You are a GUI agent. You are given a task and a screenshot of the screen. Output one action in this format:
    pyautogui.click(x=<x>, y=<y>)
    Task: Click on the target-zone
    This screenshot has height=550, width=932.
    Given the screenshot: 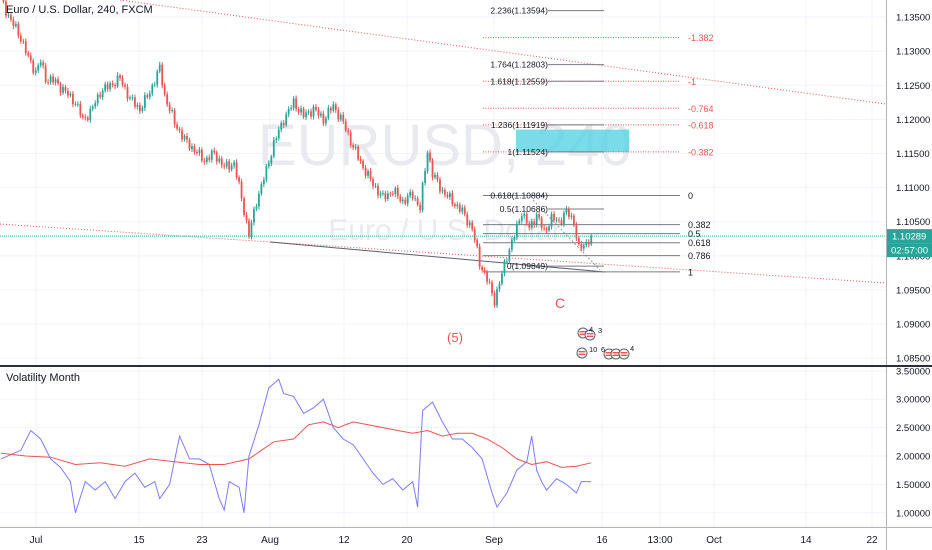 What is the action you would take?
    pyautogui.click(x=572, y=141)
    